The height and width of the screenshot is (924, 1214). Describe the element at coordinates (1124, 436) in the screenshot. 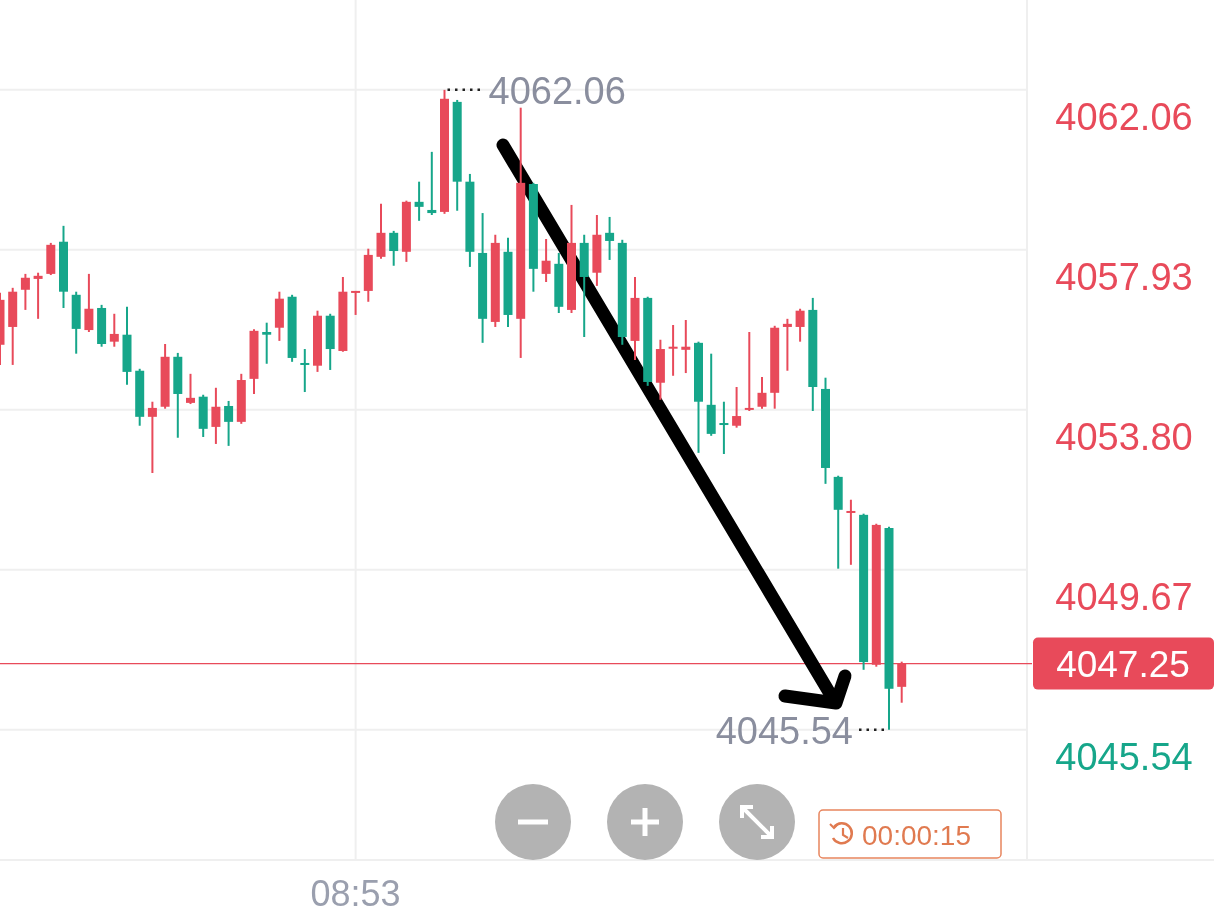

I see `y-tick-label: 4053.80` at that location.